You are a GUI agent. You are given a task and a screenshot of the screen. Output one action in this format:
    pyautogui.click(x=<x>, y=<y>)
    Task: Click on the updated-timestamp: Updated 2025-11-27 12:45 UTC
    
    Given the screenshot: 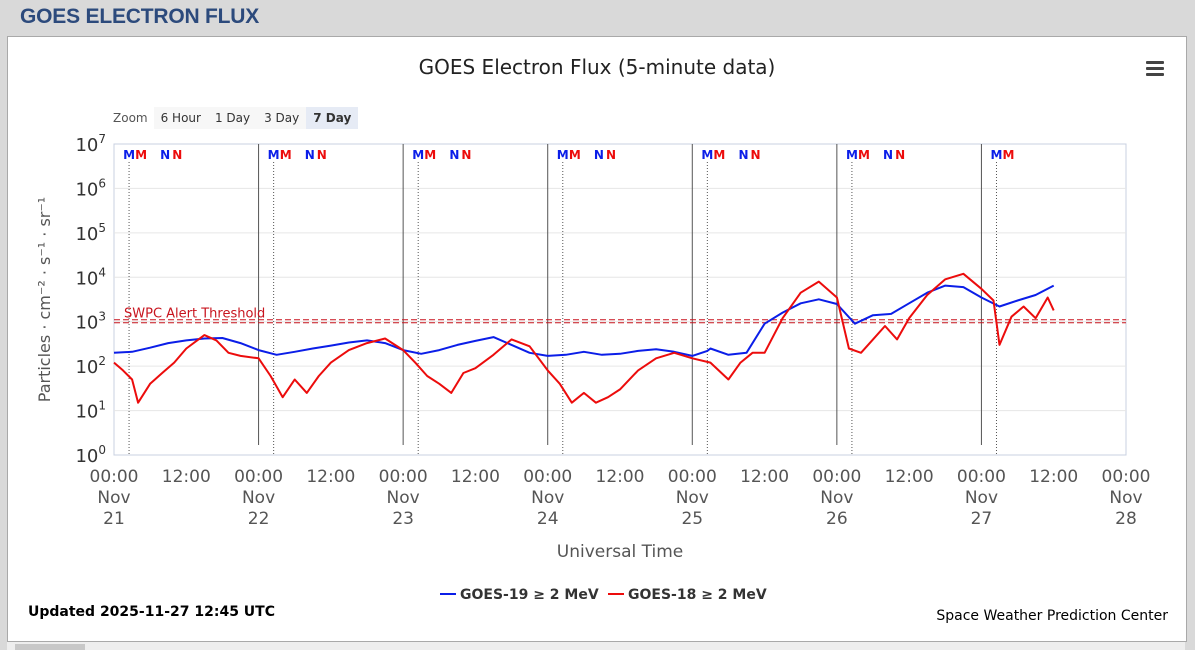 What is the action you would take?
    pyautogui.click(x=151, y=612)
    